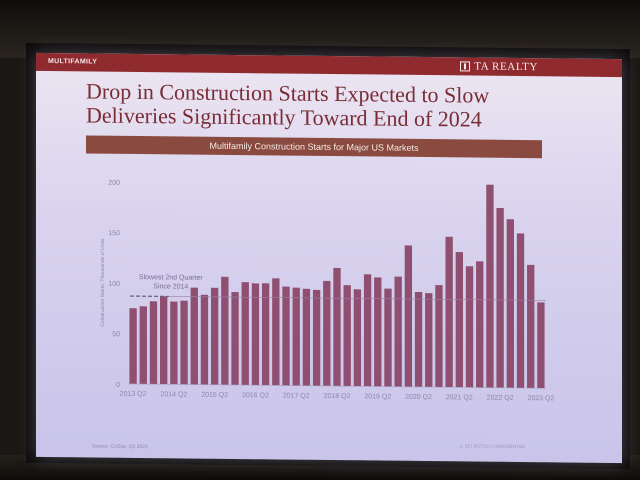 The height and width of the screenshot is (480, 640). What do you see at coordinates (347, 336) in the screenshot?
I see `bar-2018-Q3` at bounding box center [347, 336].